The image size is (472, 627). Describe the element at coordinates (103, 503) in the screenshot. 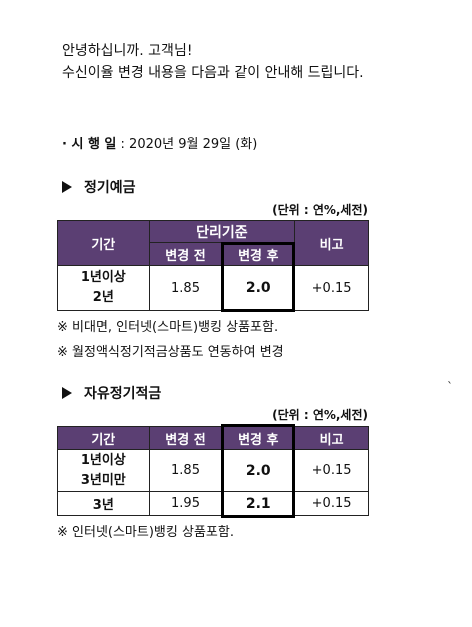

I see `period-cell: 3년` at that location.